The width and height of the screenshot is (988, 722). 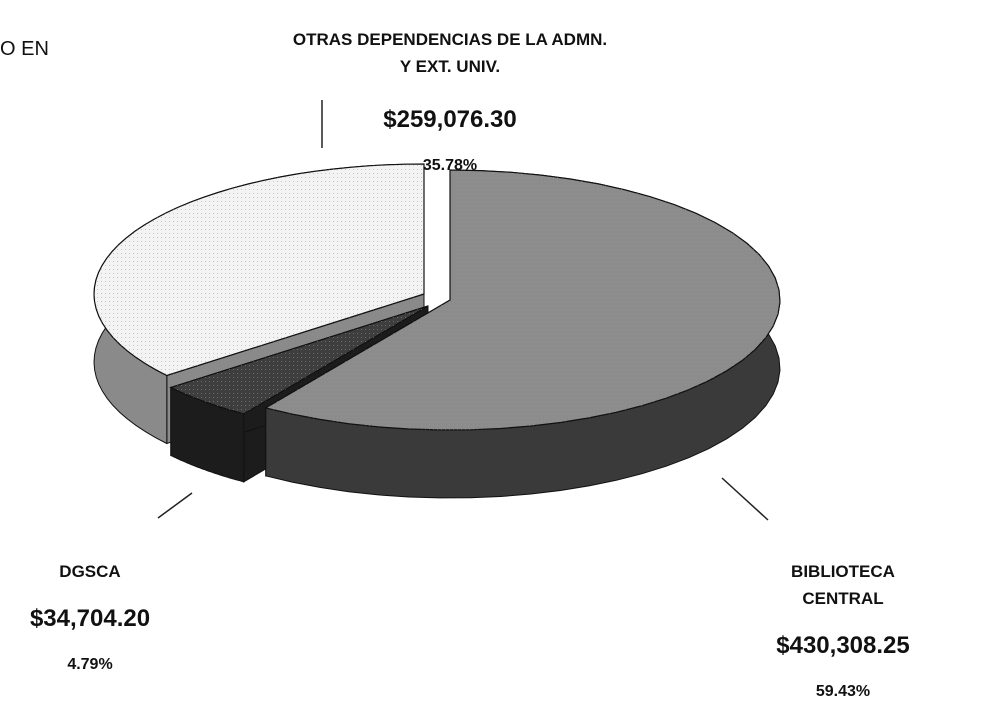 What do you see at coordinates (90, 571) in the screenshot?
I see `category-label: DGSCA` at bounding box center [90, 571].